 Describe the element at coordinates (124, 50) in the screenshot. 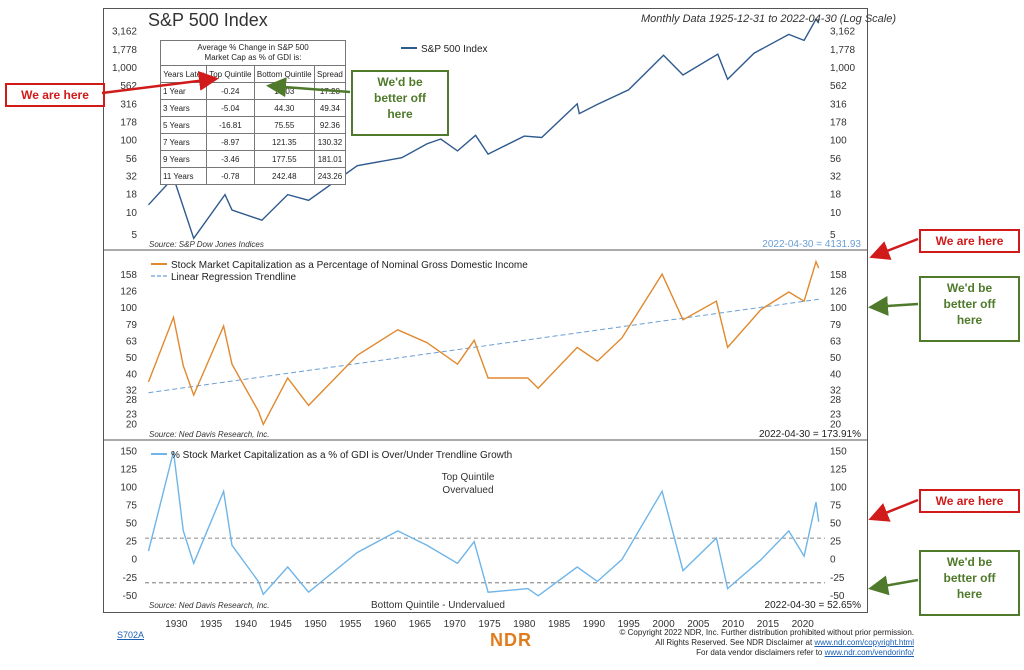

I see `y-tick-label-left: 1,778` at that location.